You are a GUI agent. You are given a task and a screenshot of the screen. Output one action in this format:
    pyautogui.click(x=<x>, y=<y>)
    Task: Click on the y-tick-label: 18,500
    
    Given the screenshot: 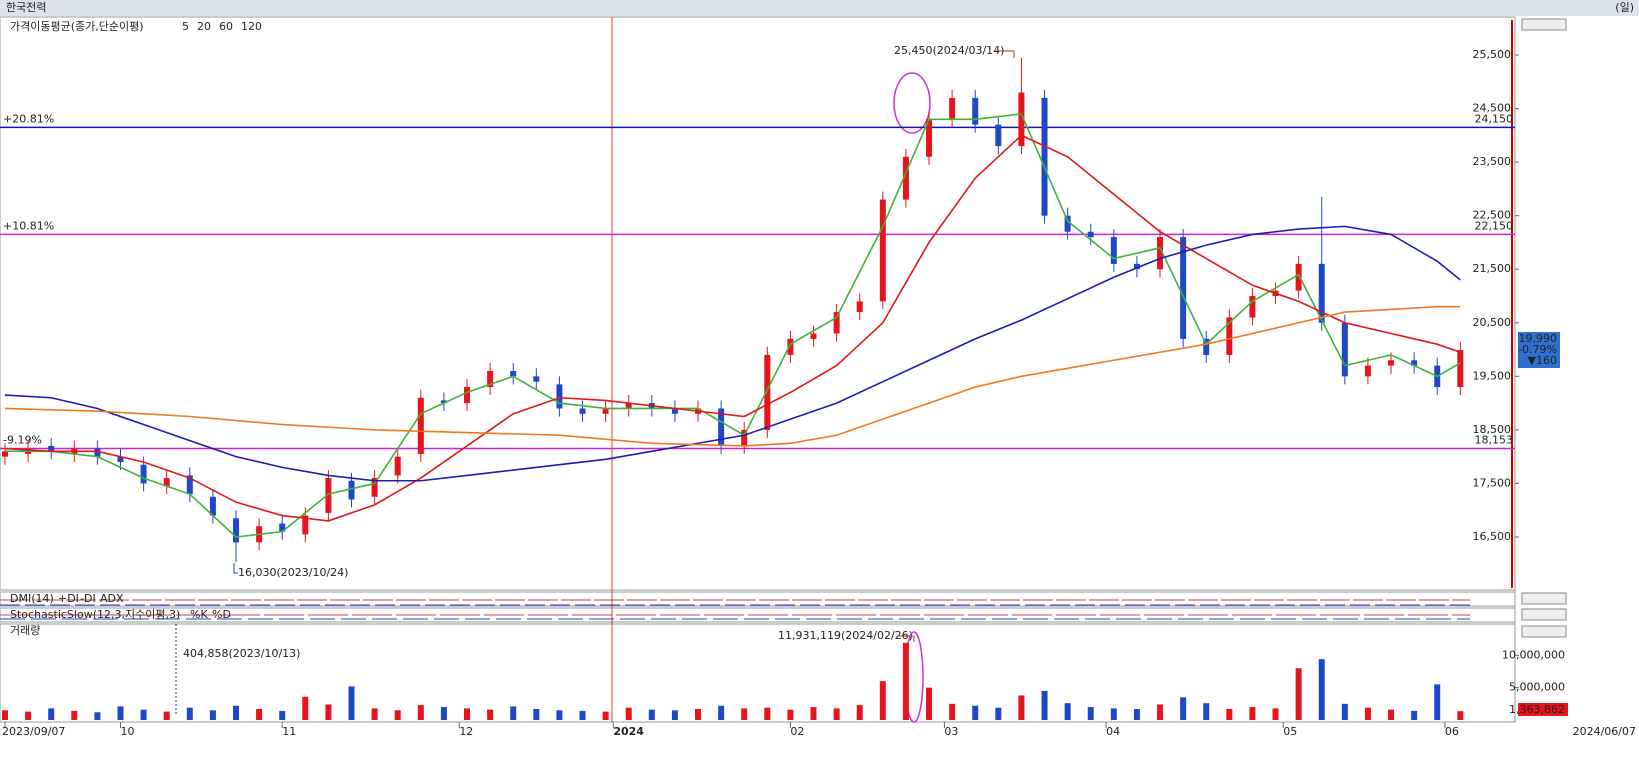 What is the action you would take?
    pyautogui.click(x=1492, y=429)
    